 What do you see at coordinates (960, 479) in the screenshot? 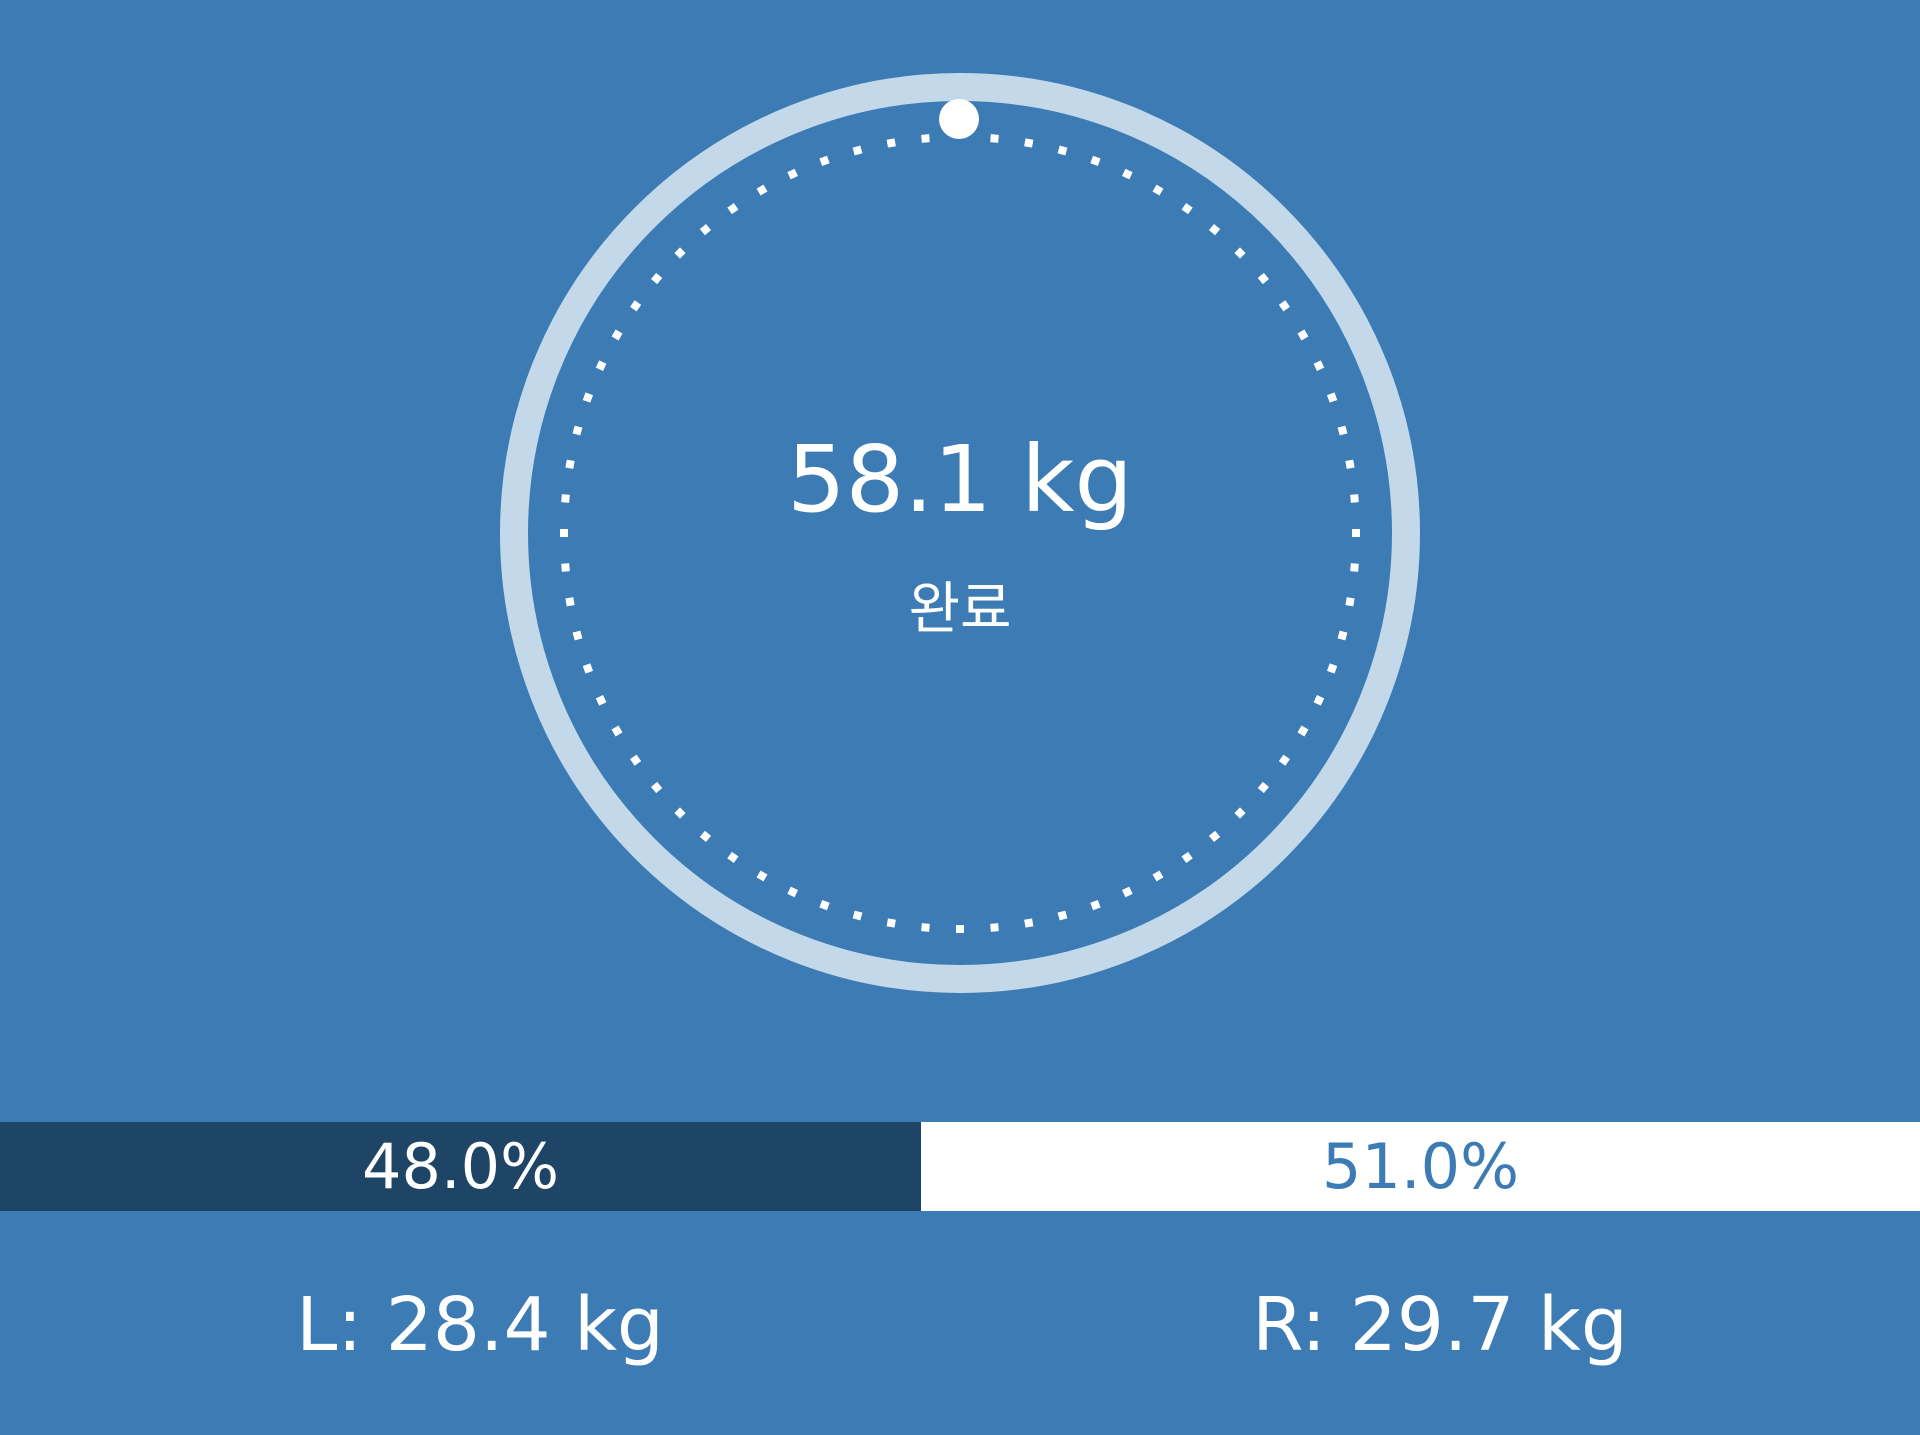
I see `total-weight: 58.1 kg` at bounding box center [960, 479].